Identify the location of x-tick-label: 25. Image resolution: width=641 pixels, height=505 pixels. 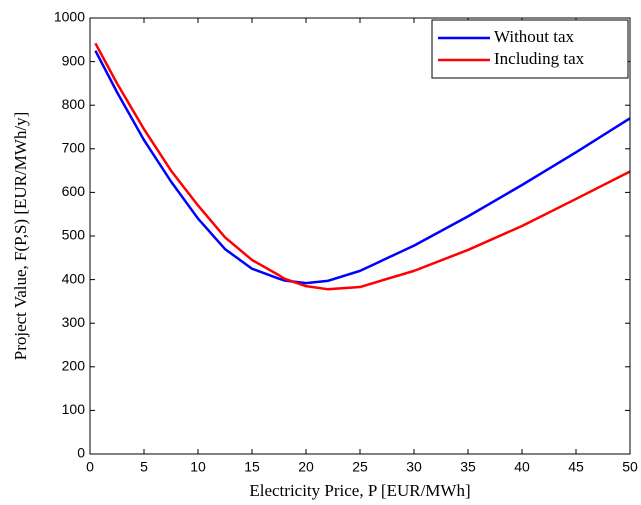
(360, 467).